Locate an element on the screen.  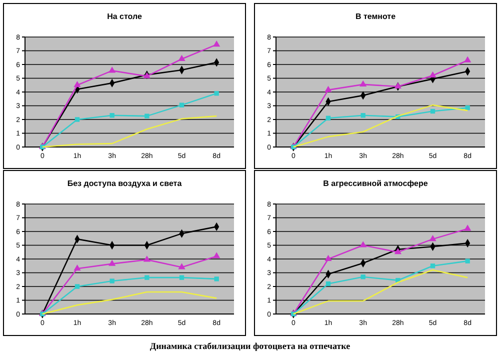
chart-title: Без доступа воздуха и света is located at coordinates (124, 183).